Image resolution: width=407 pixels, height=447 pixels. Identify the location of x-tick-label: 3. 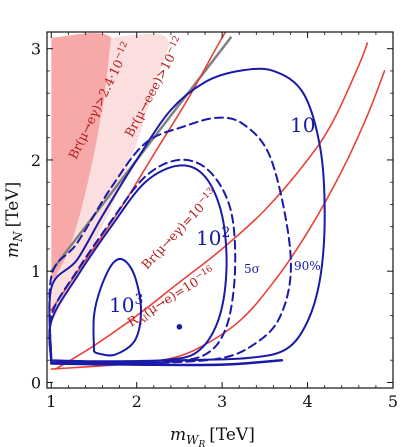
(222, 401).